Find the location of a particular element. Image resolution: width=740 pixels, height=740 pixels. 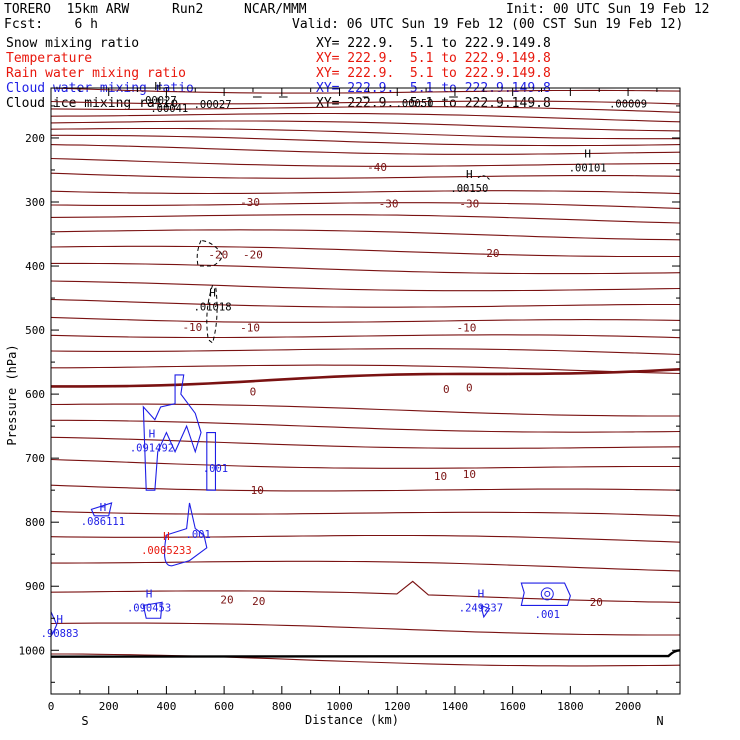

y-tick-label: 600 is located at coordinates (35, 394).